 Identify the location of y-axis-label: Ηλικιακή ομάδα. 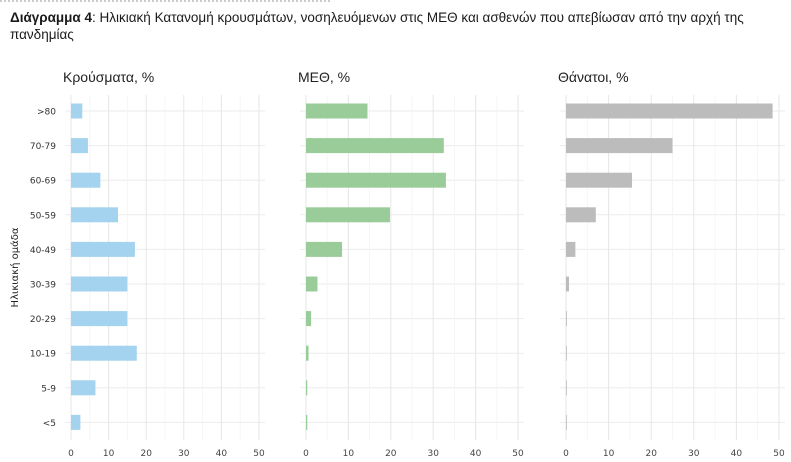
(15, 267).